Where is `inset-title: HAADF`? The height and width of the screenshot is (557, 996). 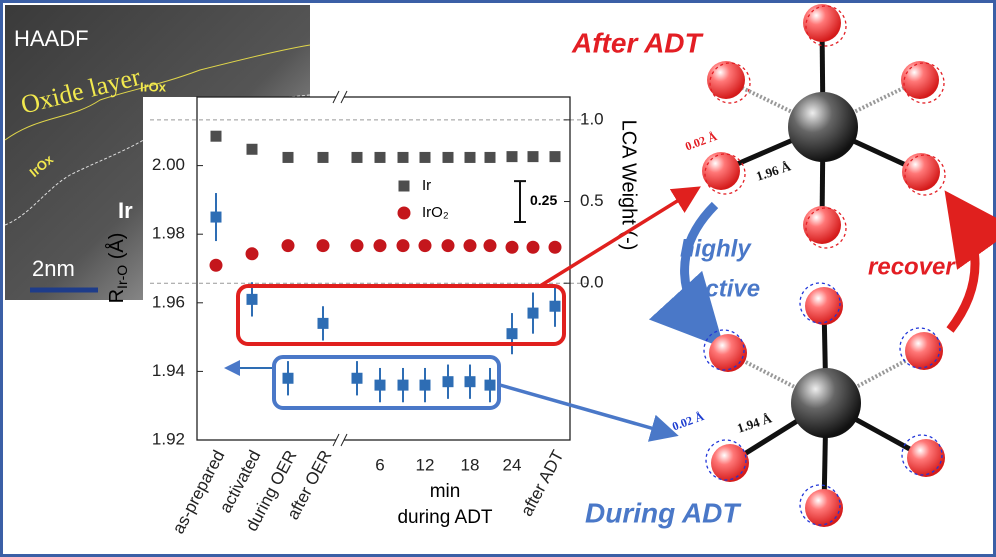
inset-title: HAADF is located at coordinates (51, 38).